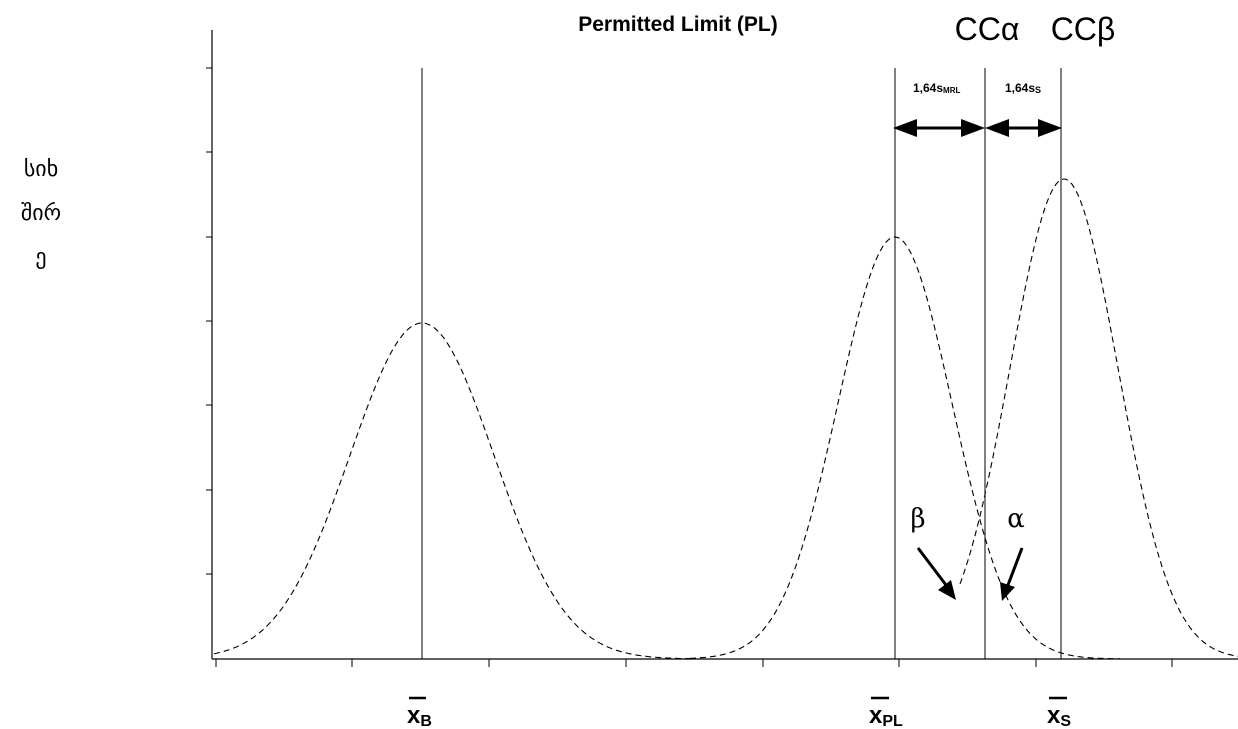 The width and height of the screenshot is (1238, 729). I want to click on s-interval-arrow, so click(1023, 128).